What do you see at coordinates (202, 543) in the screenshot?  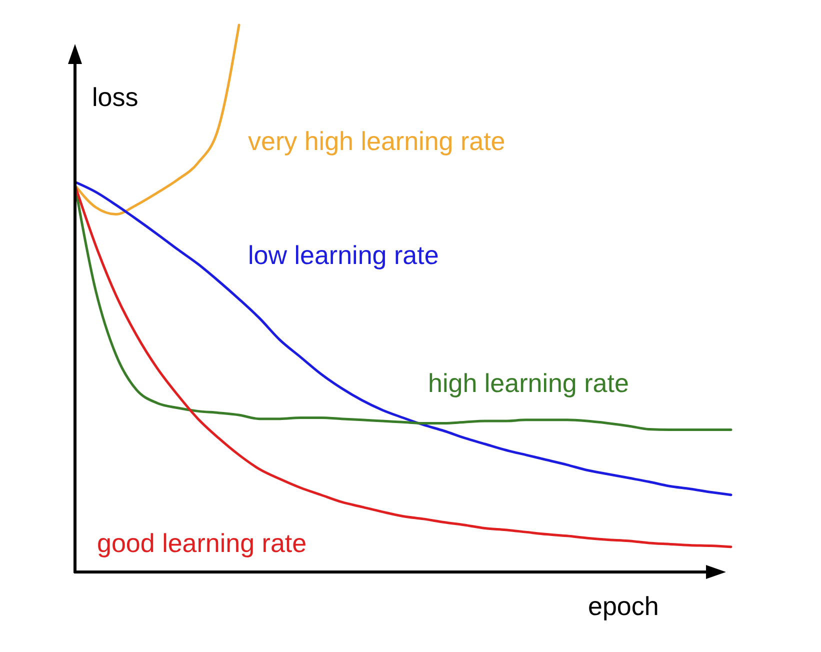 I see `series-label: good learning rate` at bounding box center [202, 543].